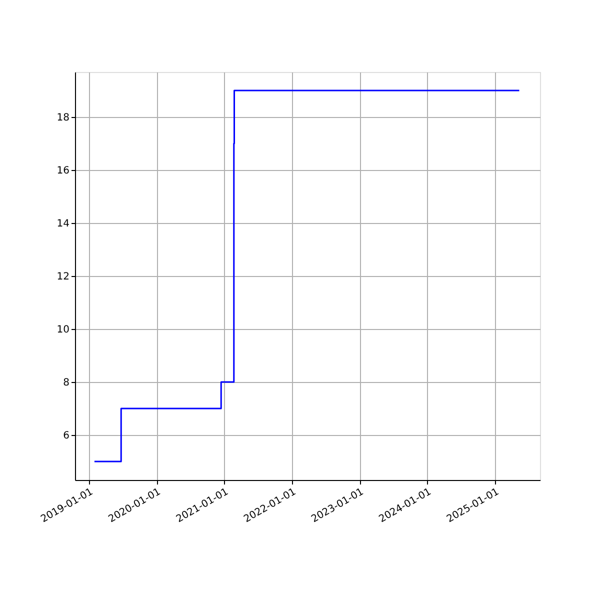  What do you see at coordinates (66, 436) in the screenshot?
I see `y-tick-label: 6` at bounding box center [66, 436].